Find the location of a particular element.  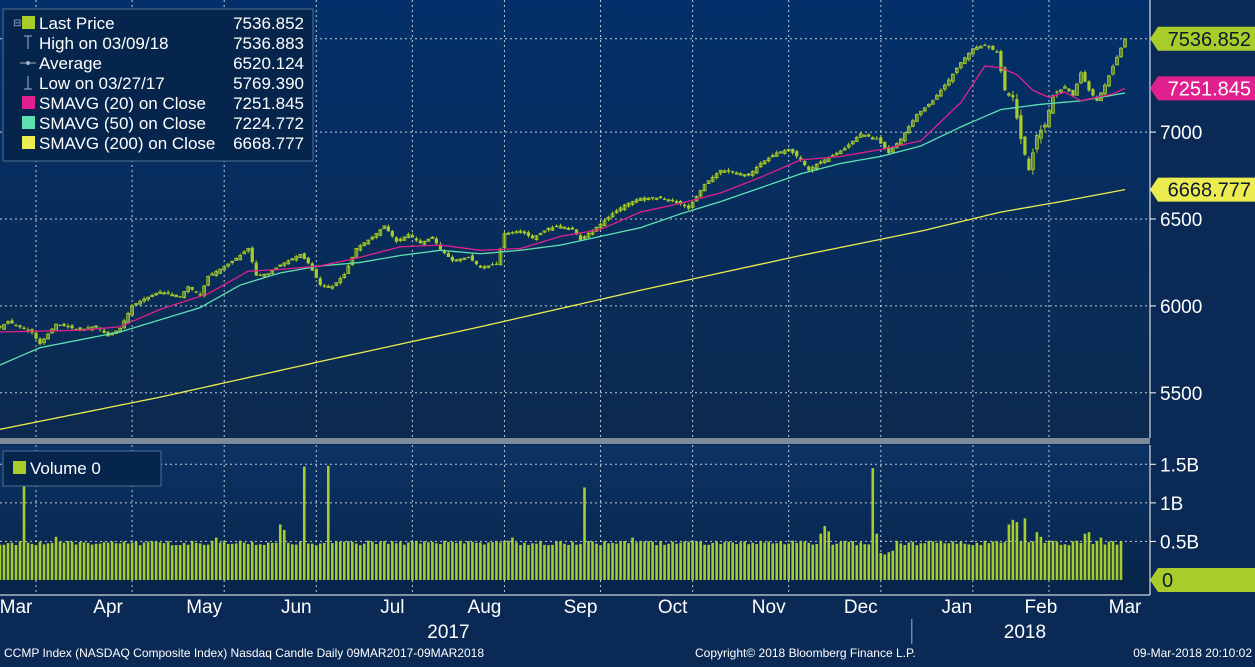

legend-row: SMAVG (50) on Close 7224.772 is located at coordinates (163, 123).